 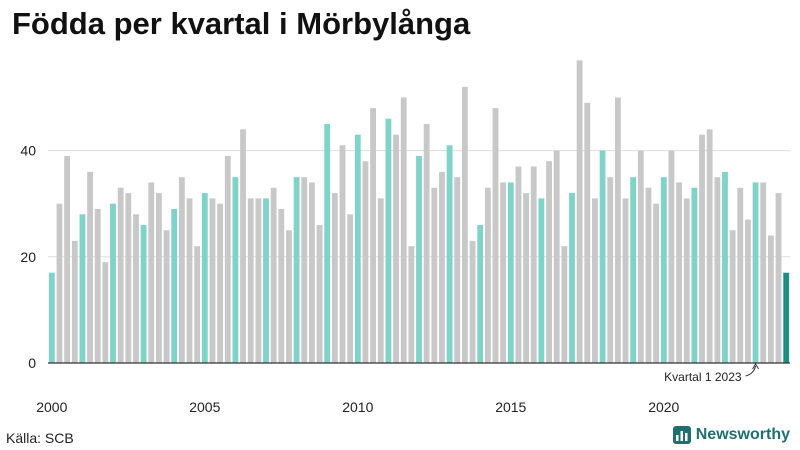 I want to click on x-tick-label: 2000, so click(x=51, y=407).